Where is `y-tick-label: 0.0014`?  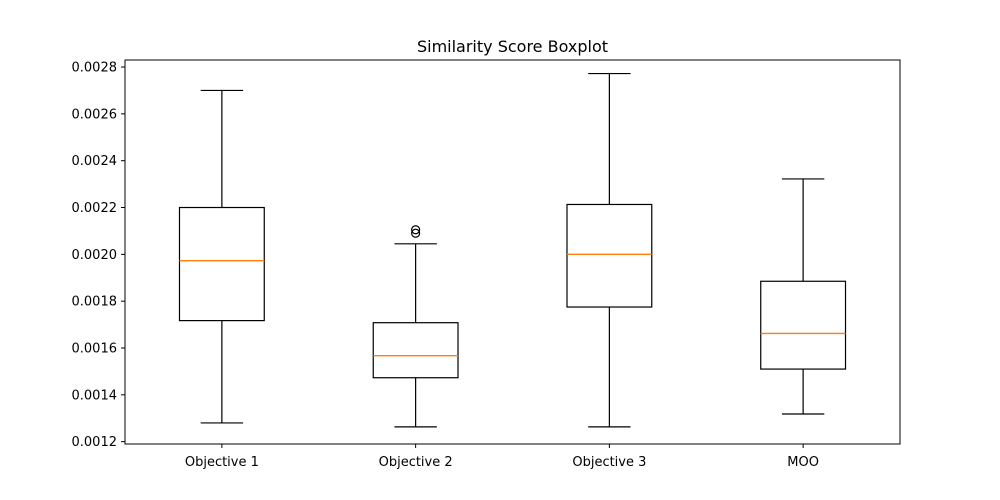 y-tick-label: 0.0014 is located at coordinates (95, 395).